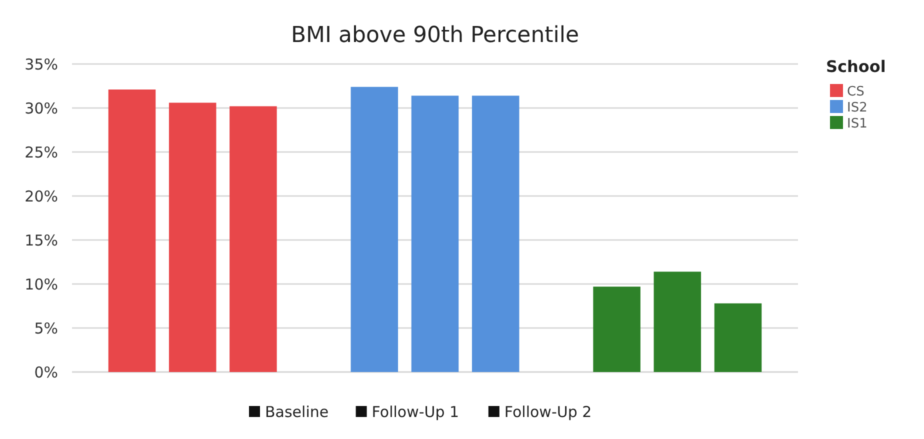 The height and width of the screenshot is (439, 924). I want to click on text: Follow-Up 2, so click(548, 411).